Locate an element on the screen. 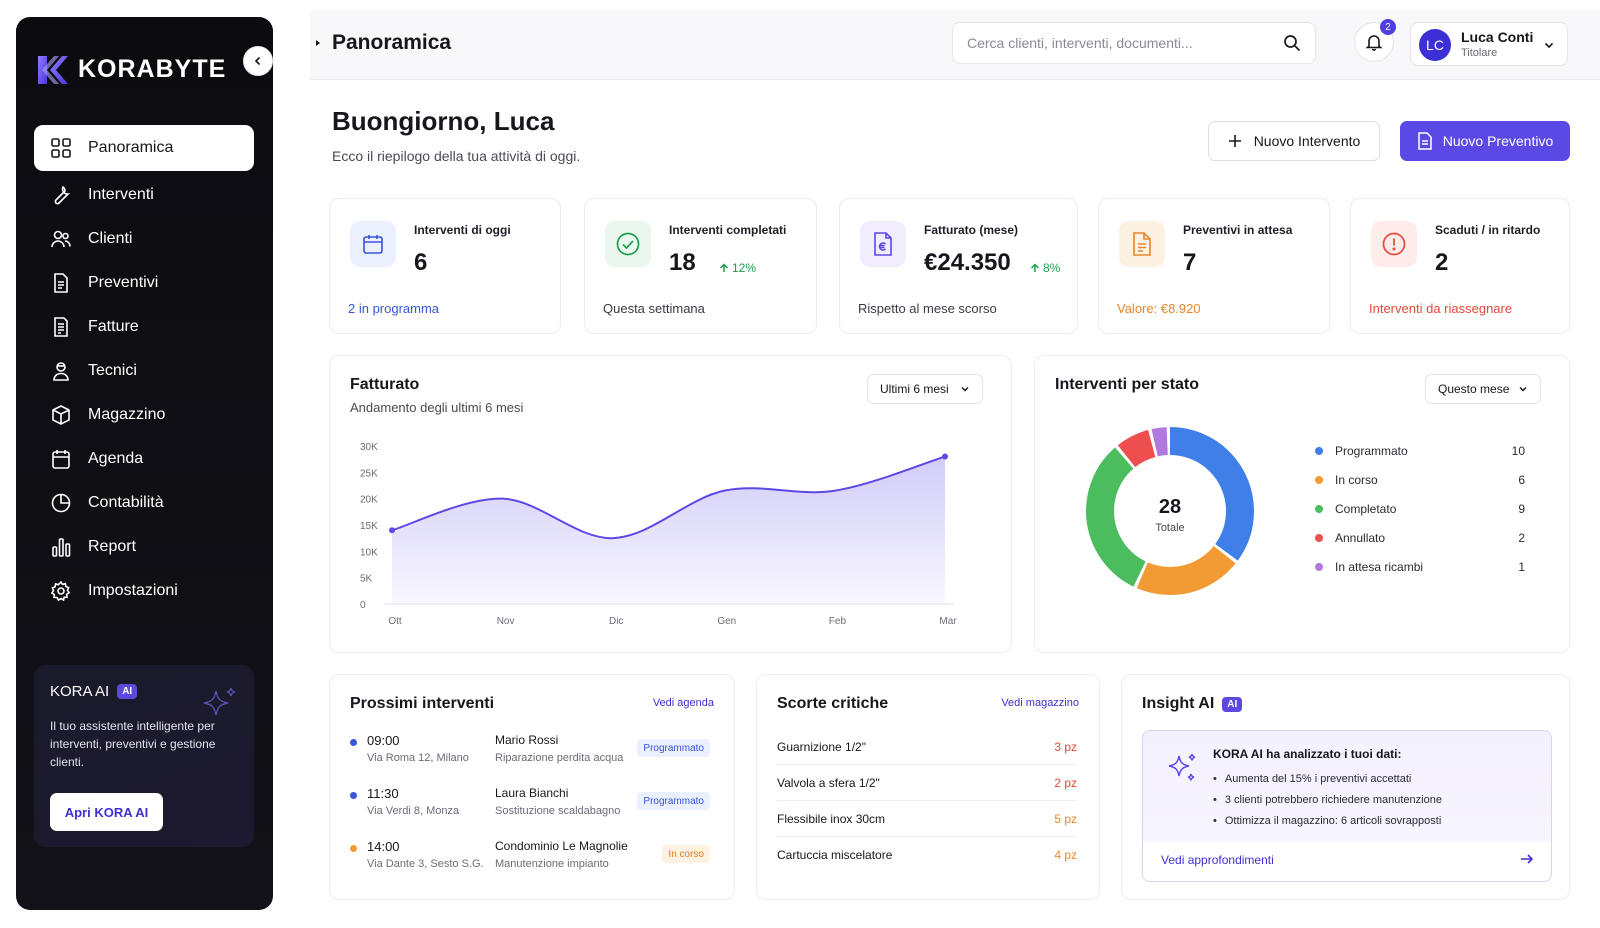  notification-count-badge: 2 is located at coordinates (1388, 27).